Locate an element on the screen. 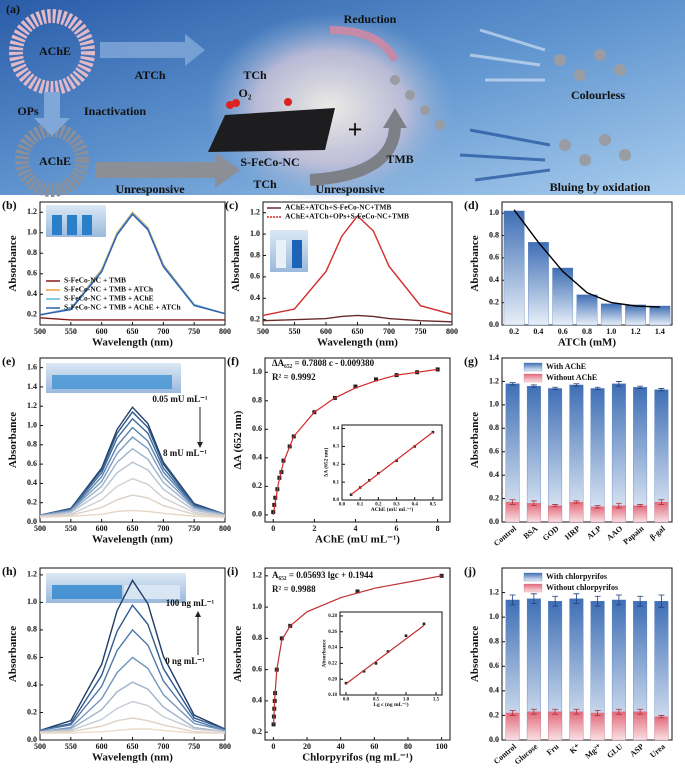  x-tick-label: 0.3 is located at coordinates (396, 505).